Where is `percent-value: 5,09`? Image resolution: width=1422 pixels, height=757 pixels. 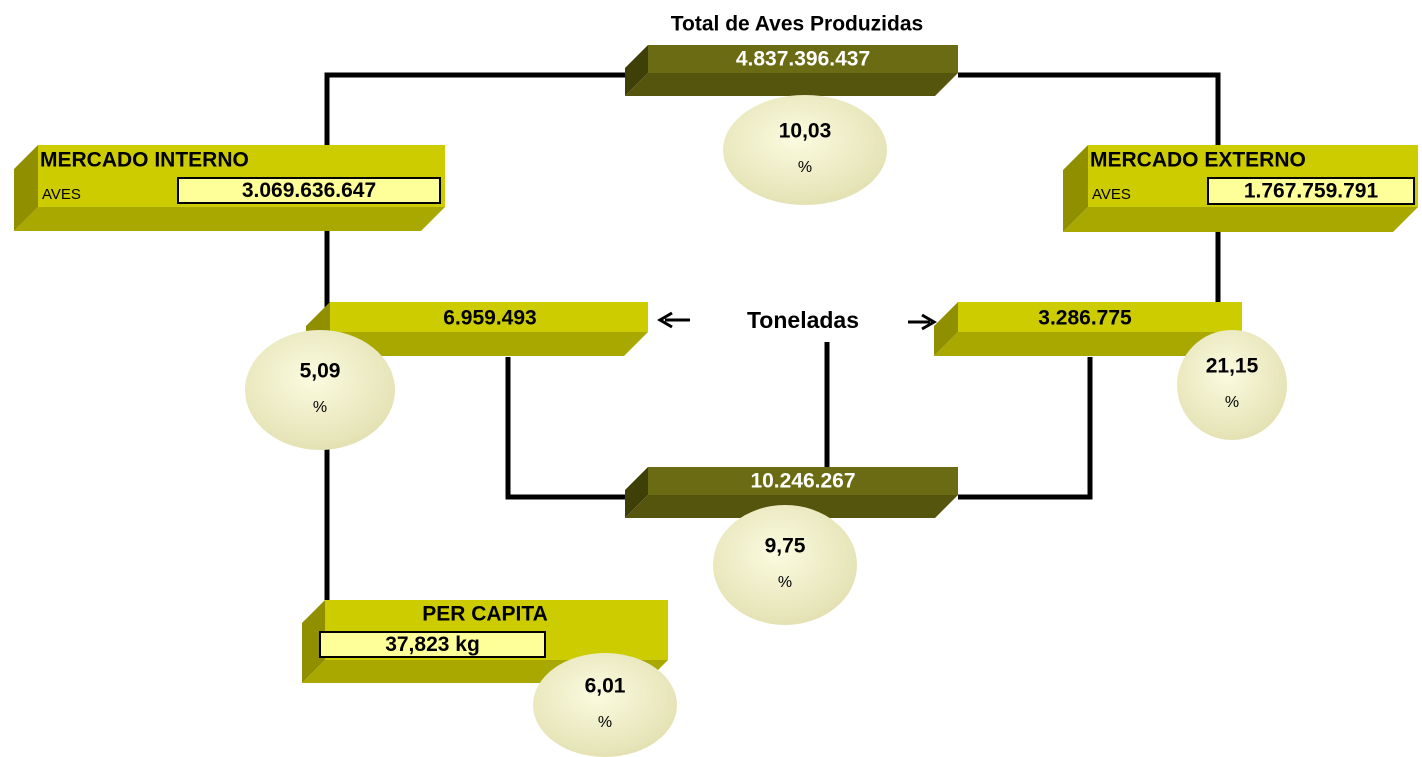 percent-value: 5,09 is located at coordinates (320, 371).